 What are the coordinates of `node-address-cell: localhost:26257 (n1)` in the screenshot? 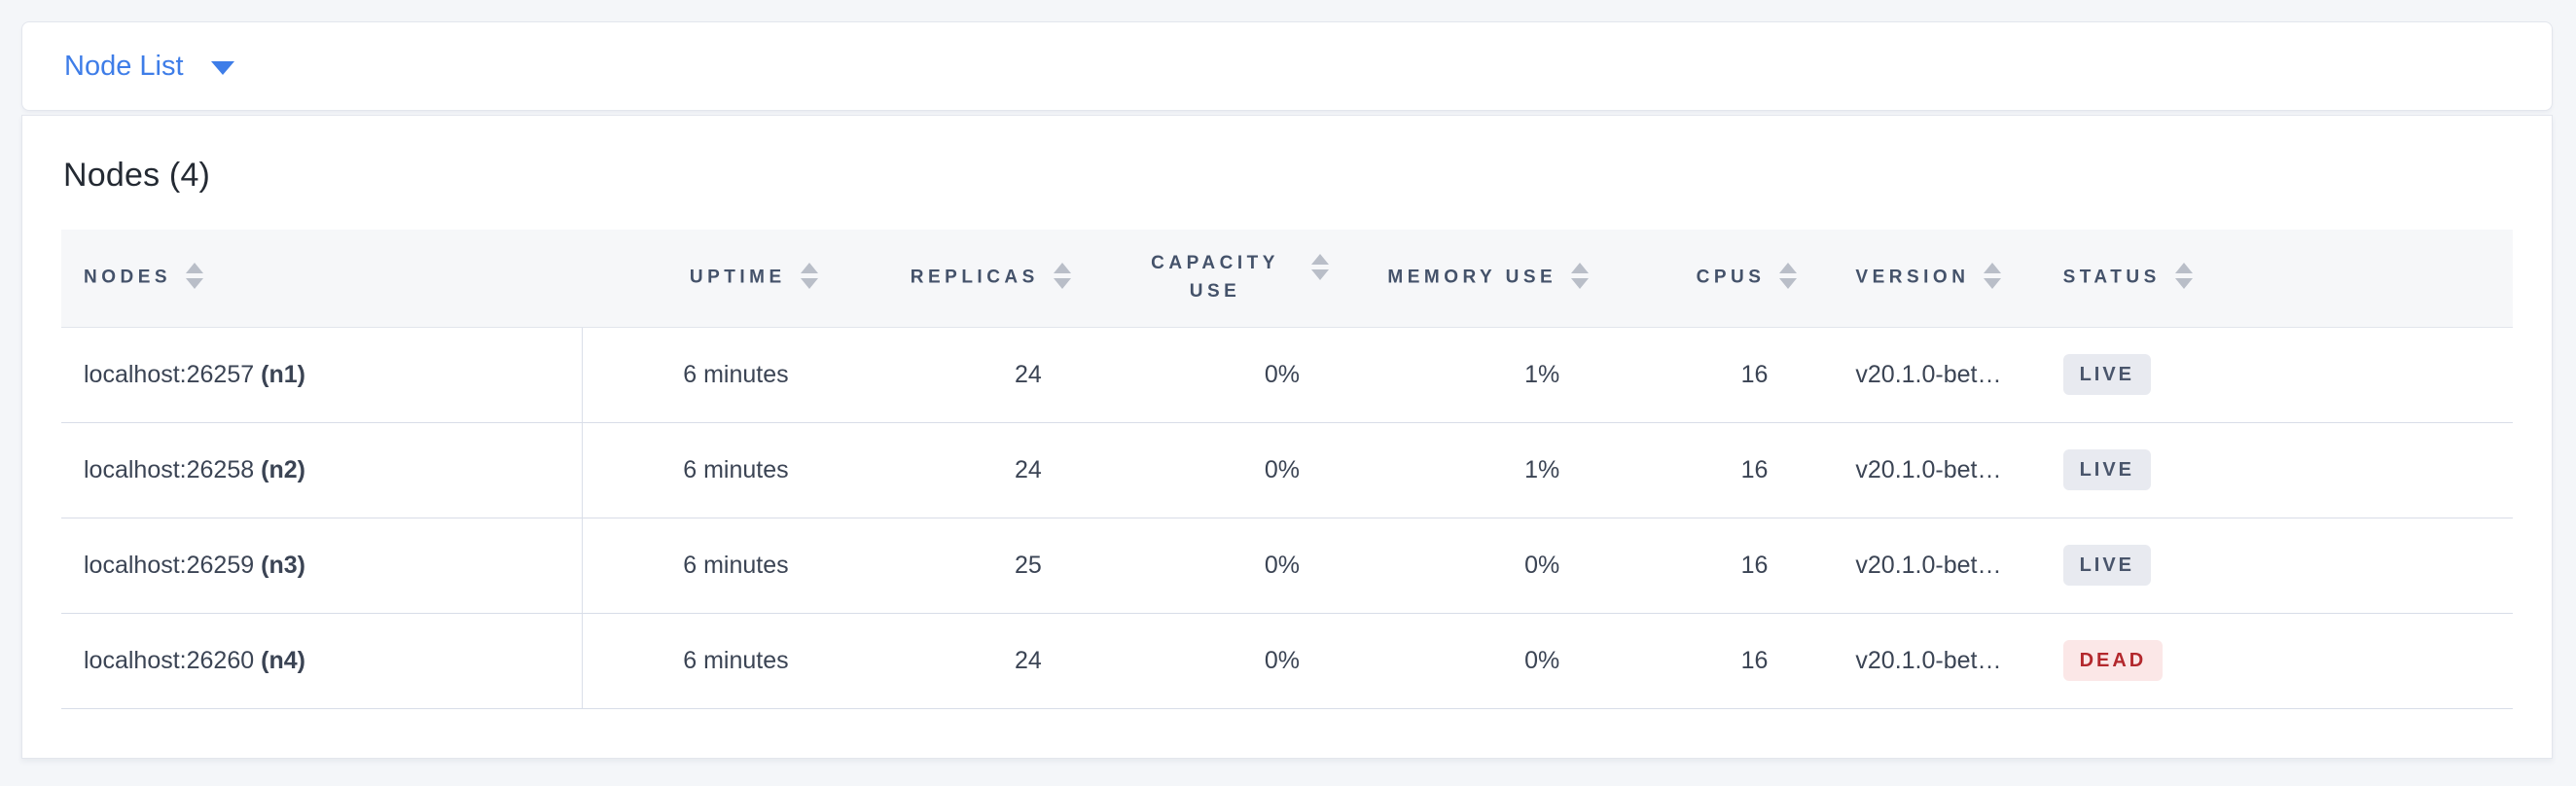 It's located at (322, 375).